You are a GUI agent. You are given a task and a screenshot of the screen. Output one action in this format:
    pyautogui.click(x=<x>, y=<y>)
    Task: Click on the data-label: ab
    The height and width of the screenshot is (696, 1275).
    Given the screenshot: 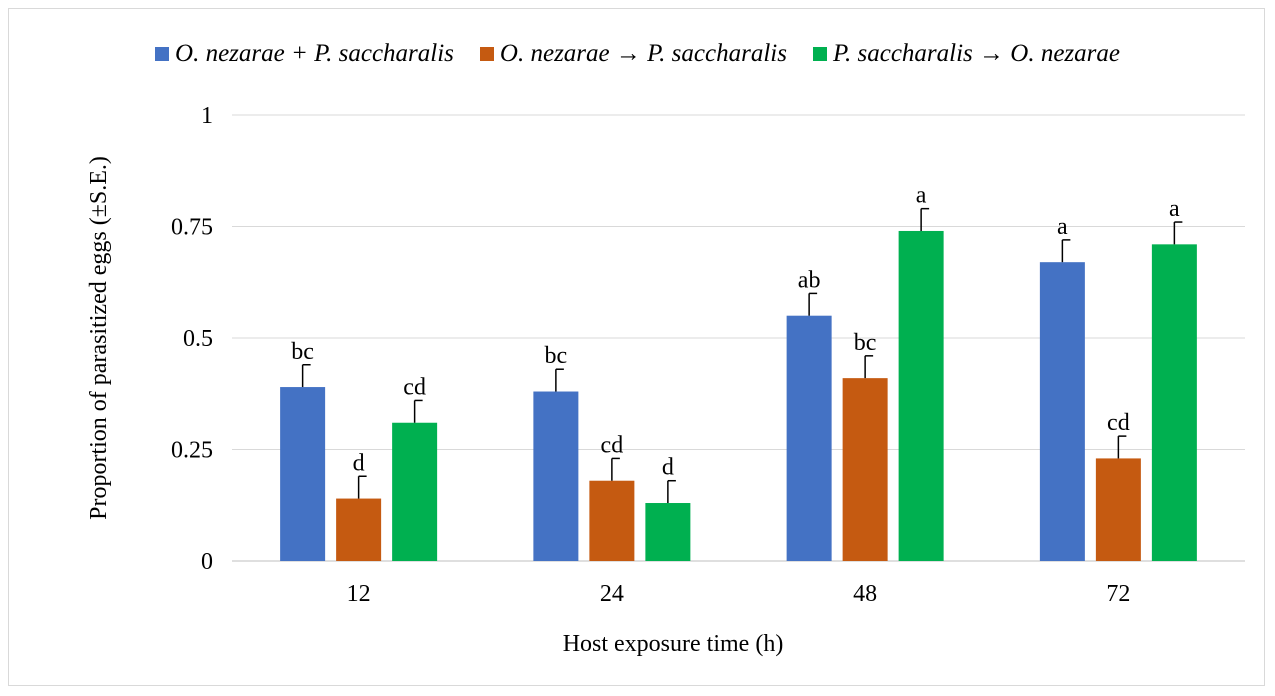 What is the action you would take?
    pyautogui.click(x=809, y=280)
    